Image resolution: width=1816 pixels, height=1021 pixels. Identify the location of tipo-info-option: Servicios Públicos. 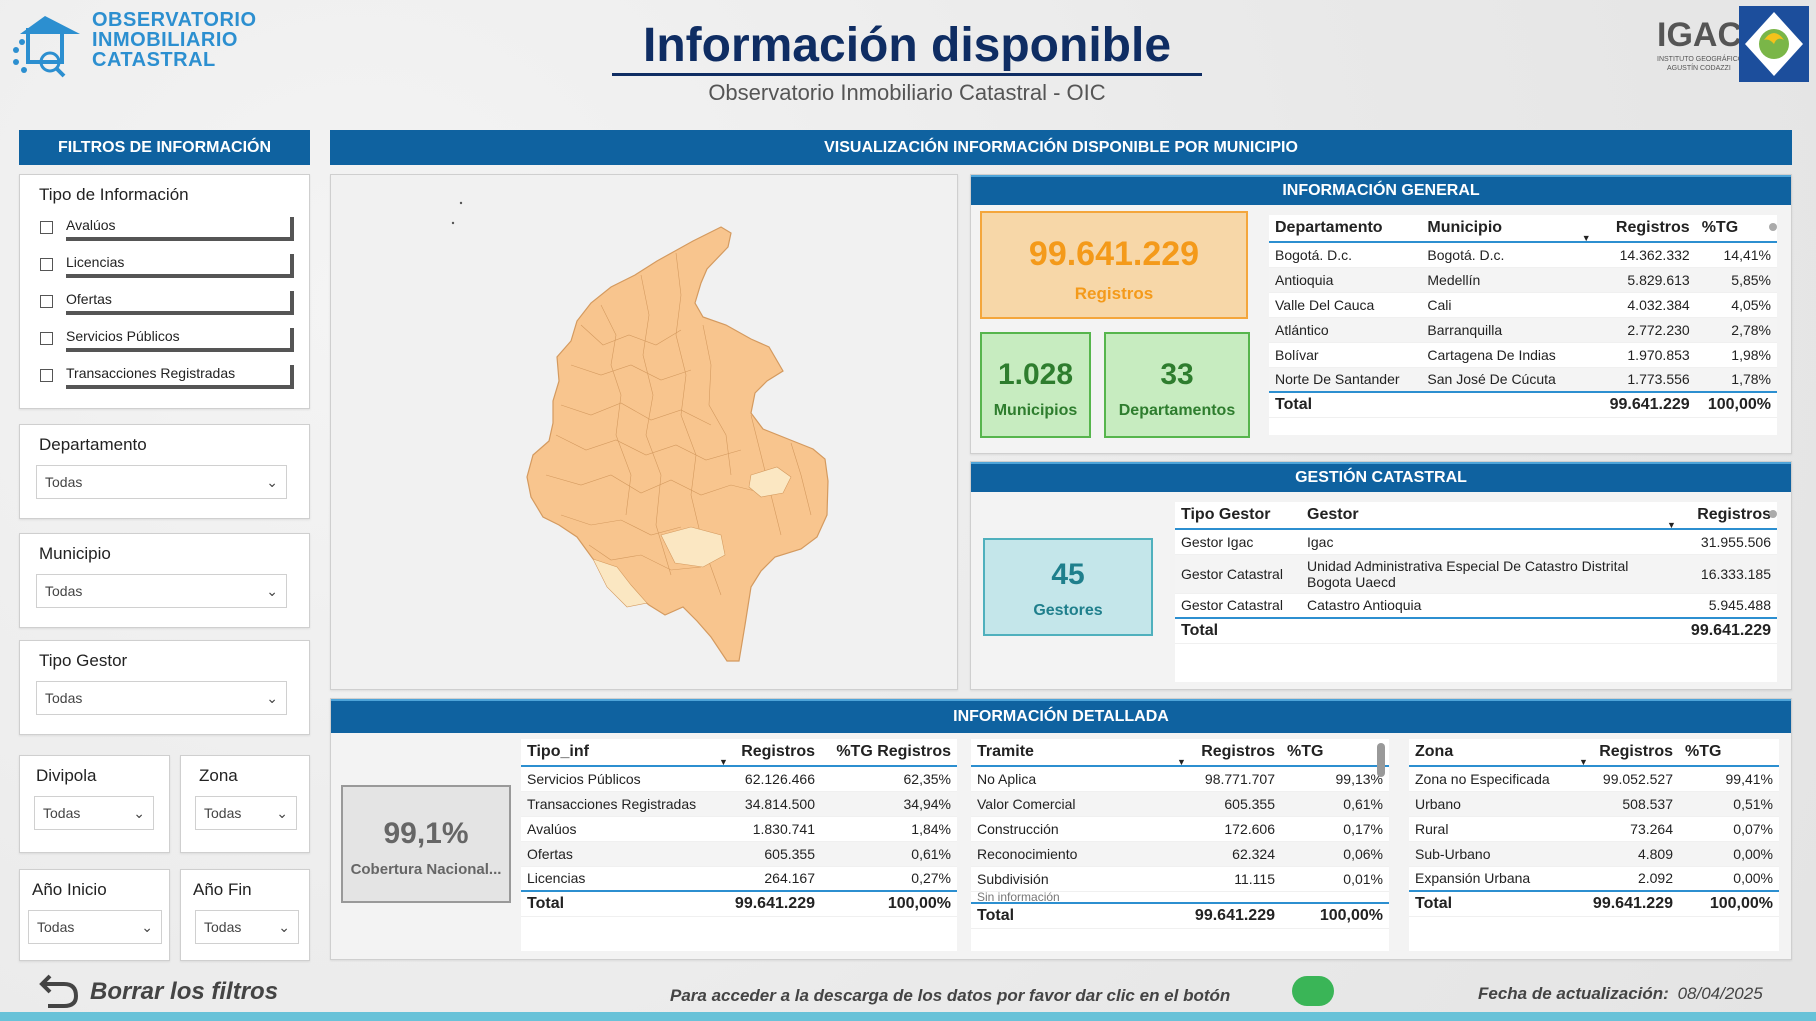
(167, 343).